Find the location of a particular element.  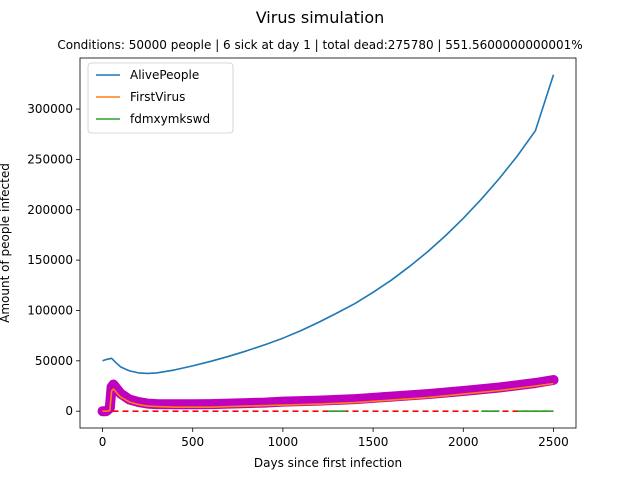

y-tick-label: 50000 is located at coordinates (54, 361).